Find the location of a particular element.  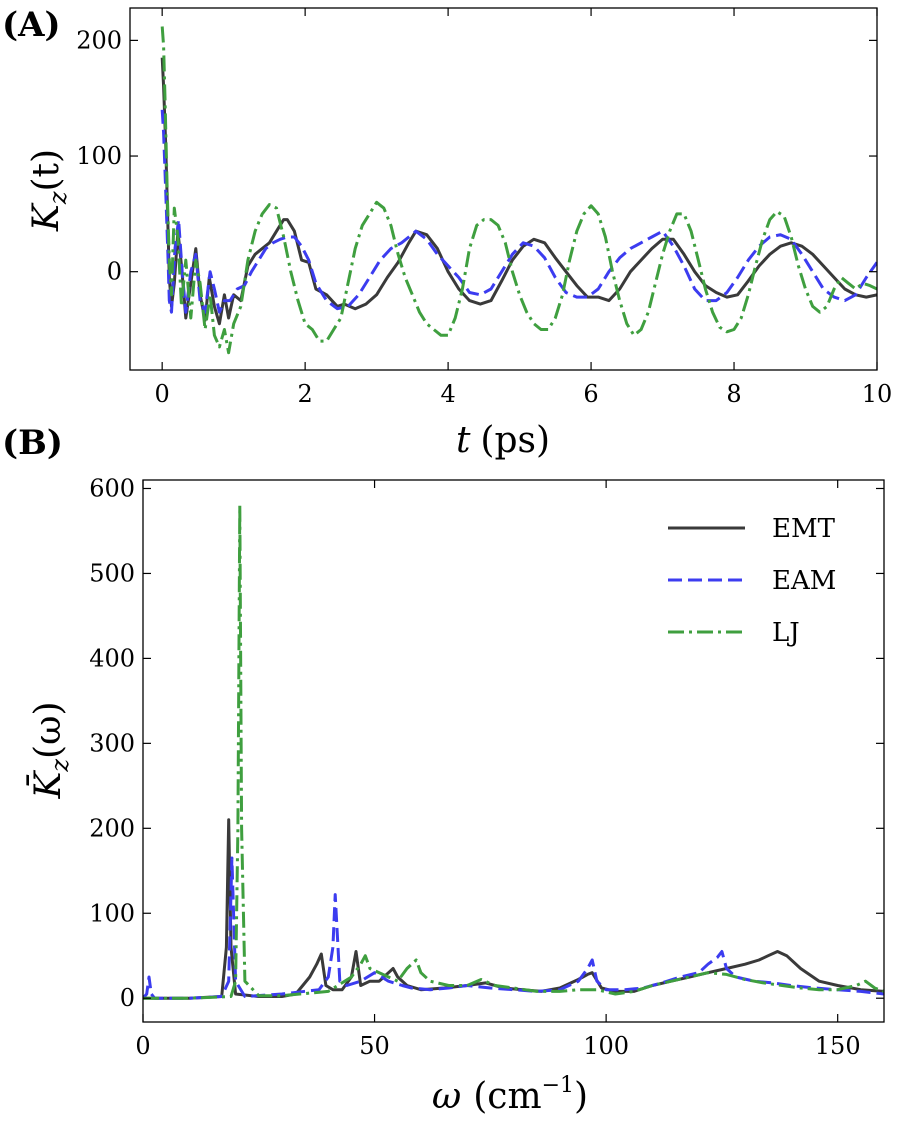

panel-b-series-emt is located at coordinates (513, 909).